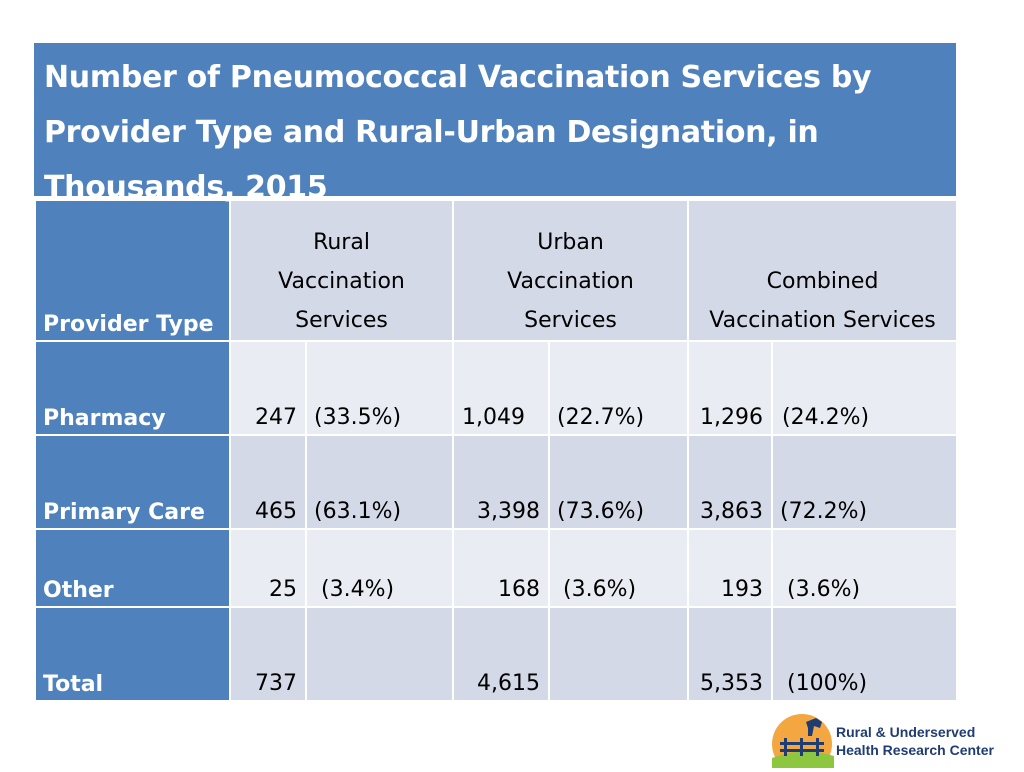 This screenshot has width=1024, height=772. What do you see at coordinates (865, 568) in the screenshot?
I see `combined-percent: (3.6%)` at bounding box center [865, 568].